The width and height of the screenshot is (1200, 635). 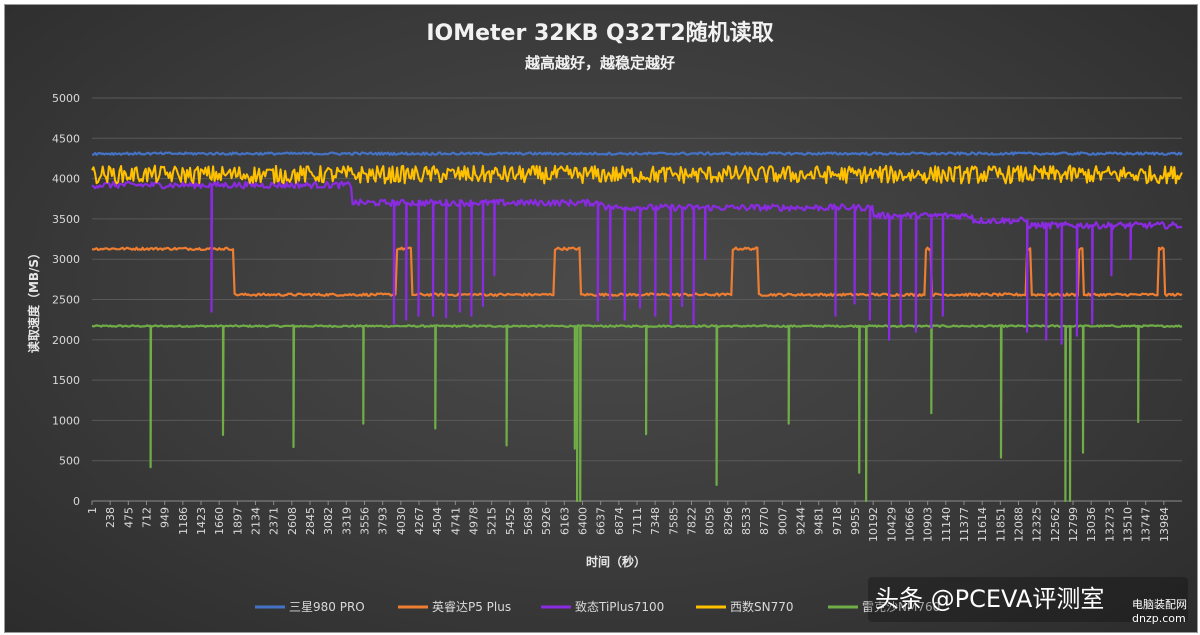 I want to click on x-tick-label: 9007, so click(x=782, y=521).